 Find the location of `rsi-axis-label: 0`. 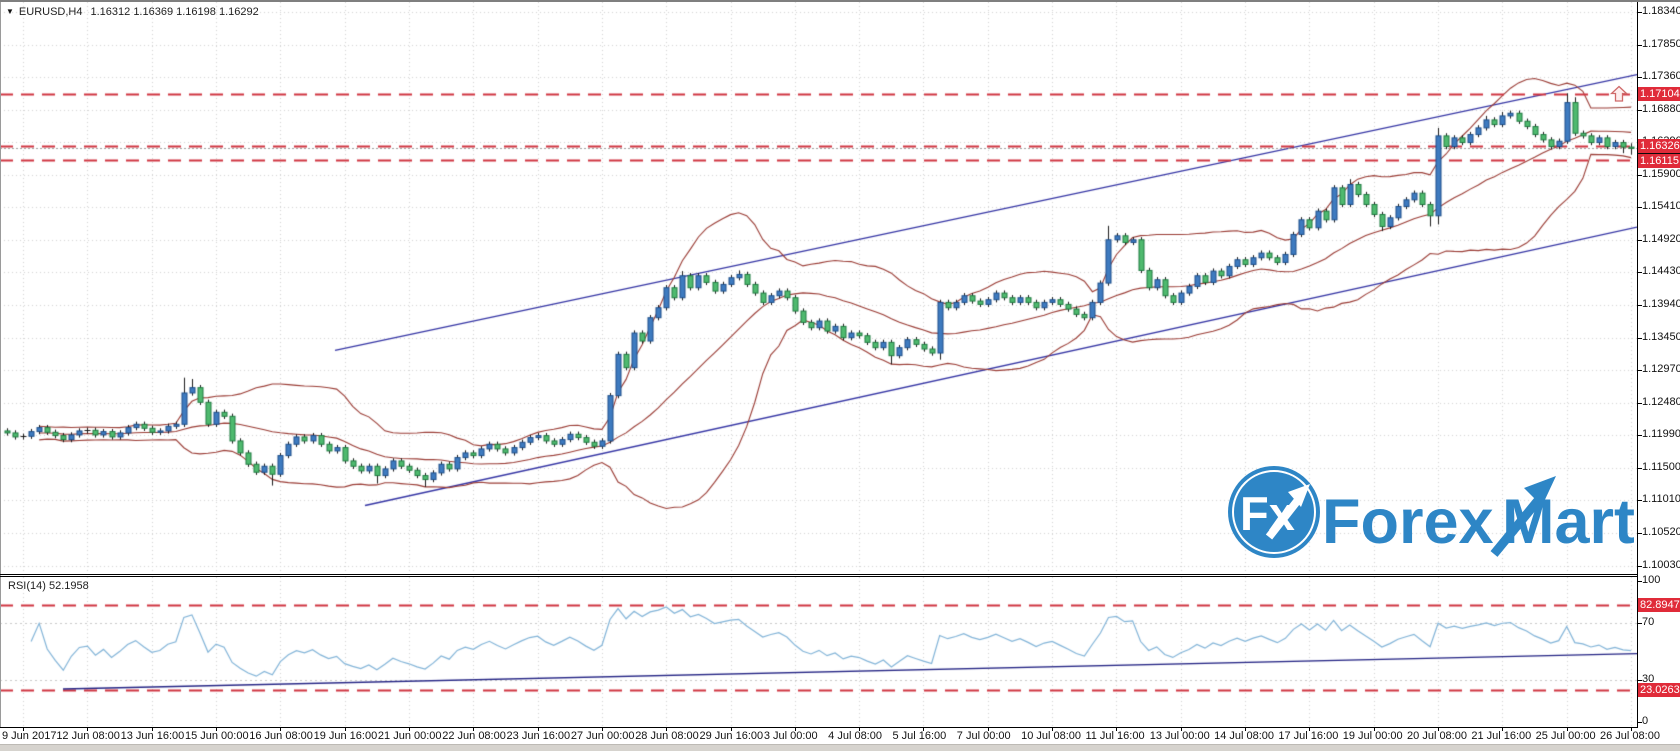

rsi-axis-label: 0 is located at coordinates (1645, 721).